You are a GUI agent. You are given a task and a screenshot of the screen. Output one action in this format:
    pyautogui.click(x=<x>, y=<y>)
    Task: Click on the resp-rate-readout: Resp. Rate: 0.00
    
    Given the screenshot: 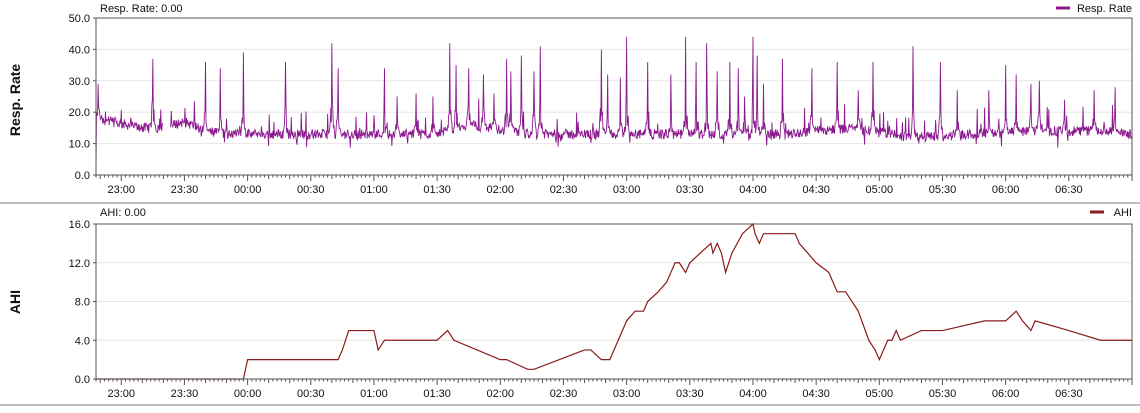 What is the action you would take?
    pyautogui.click(x=141, y=9)
    